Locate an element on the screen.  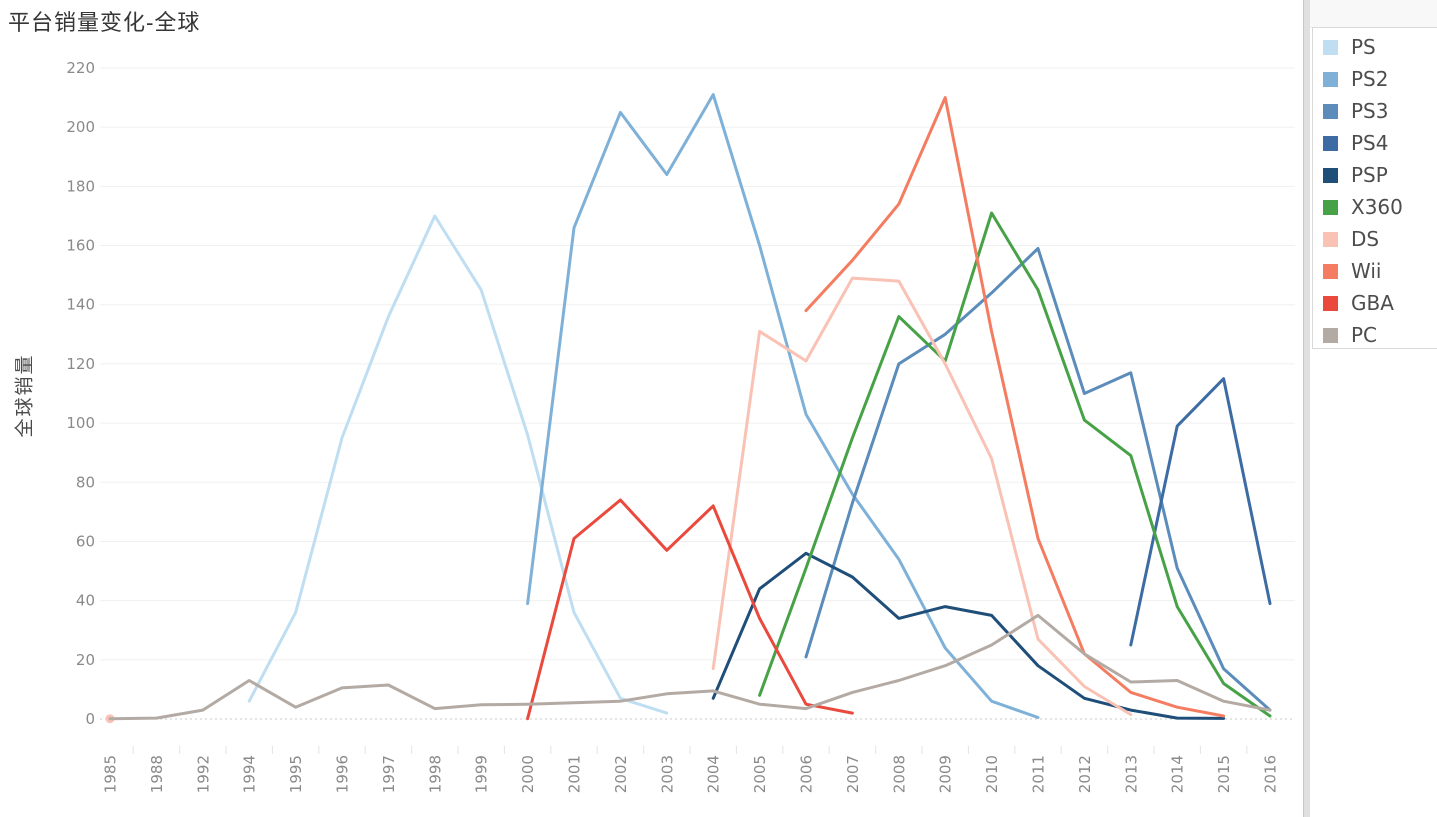
x-tick-label: 2000 is located at coordinates (528, 774).